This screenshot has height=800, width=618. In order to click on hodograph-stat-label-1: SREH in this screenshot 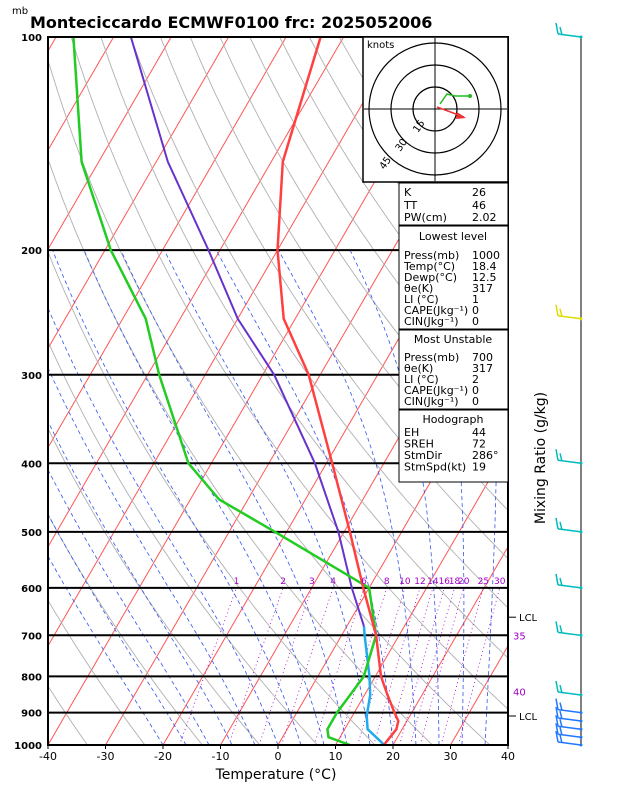, I will do `click(419, 444)`.